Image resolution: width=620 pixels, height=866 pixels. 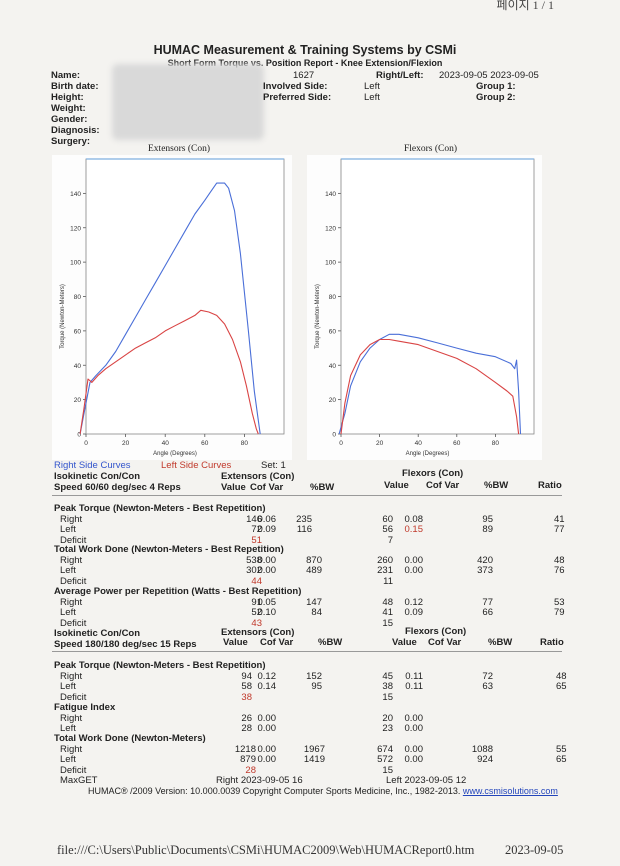 I want to click on label-weight: Weight:, so click(x=68, y=108).